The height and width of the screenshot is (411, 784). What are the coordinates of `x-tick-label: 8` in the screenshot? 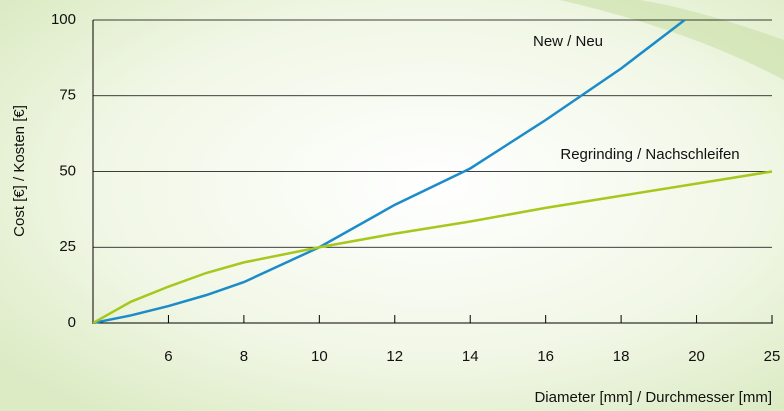 It's located at (244, 356).